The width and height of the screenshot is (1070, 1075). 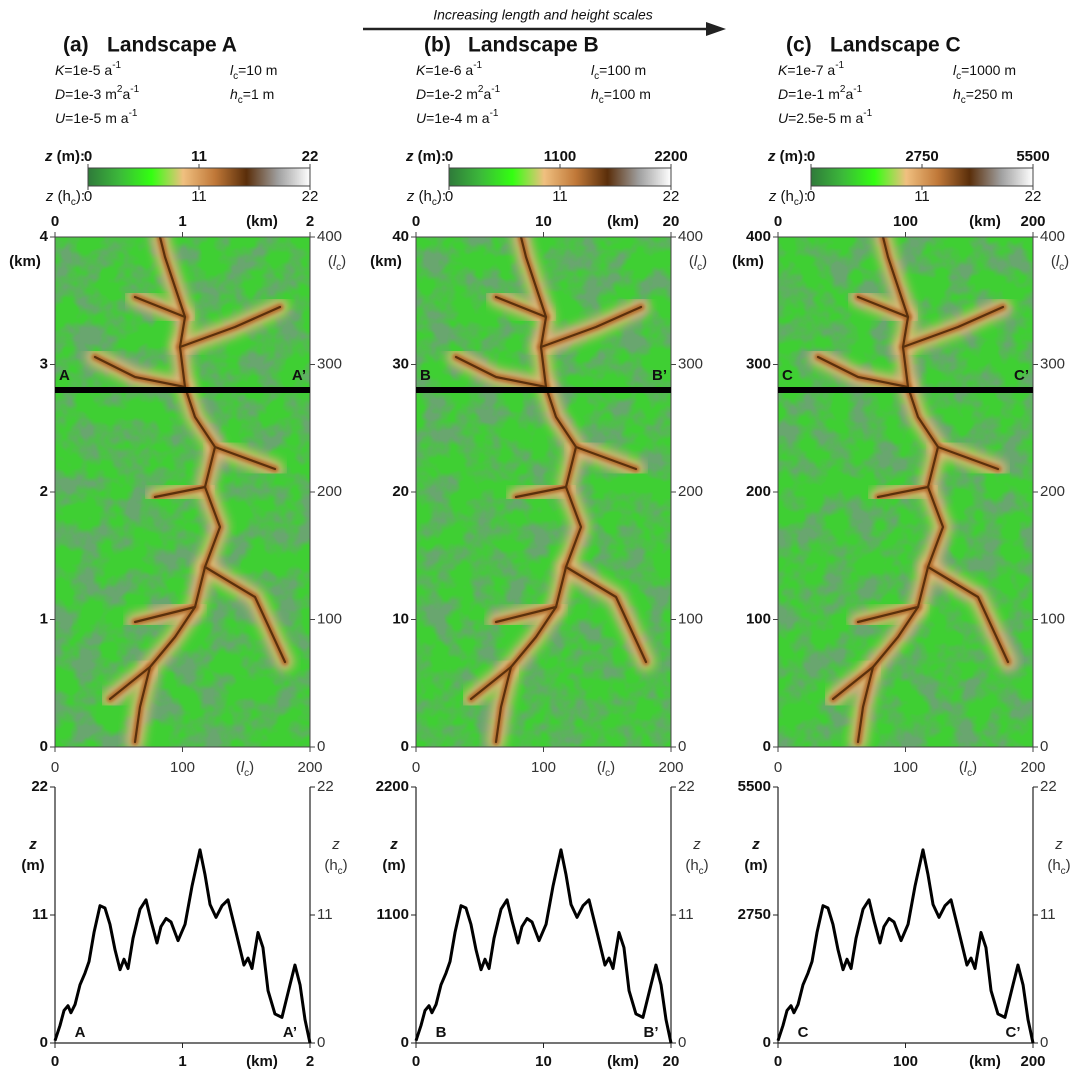 What do you see at coordinates (25, 261) in the screenshot?
I see `map-y-label: (km)` at bounding box center [25, 261].